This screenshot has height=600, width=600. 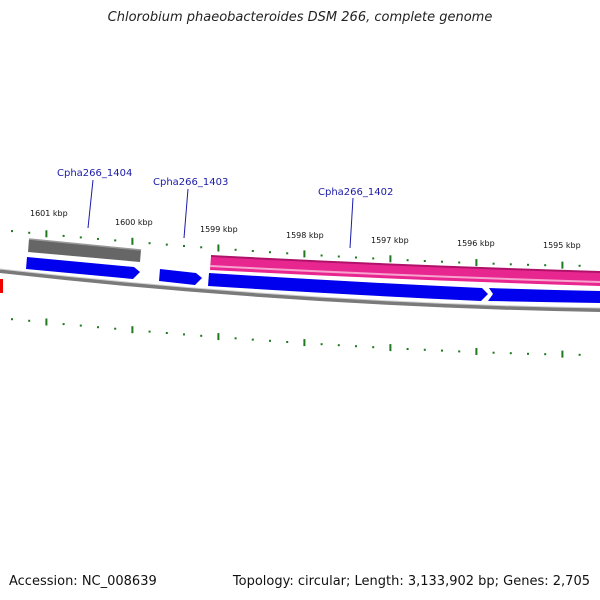 I want to click on accession-text: Accession: NC_008639, so click(x=83, y=581).